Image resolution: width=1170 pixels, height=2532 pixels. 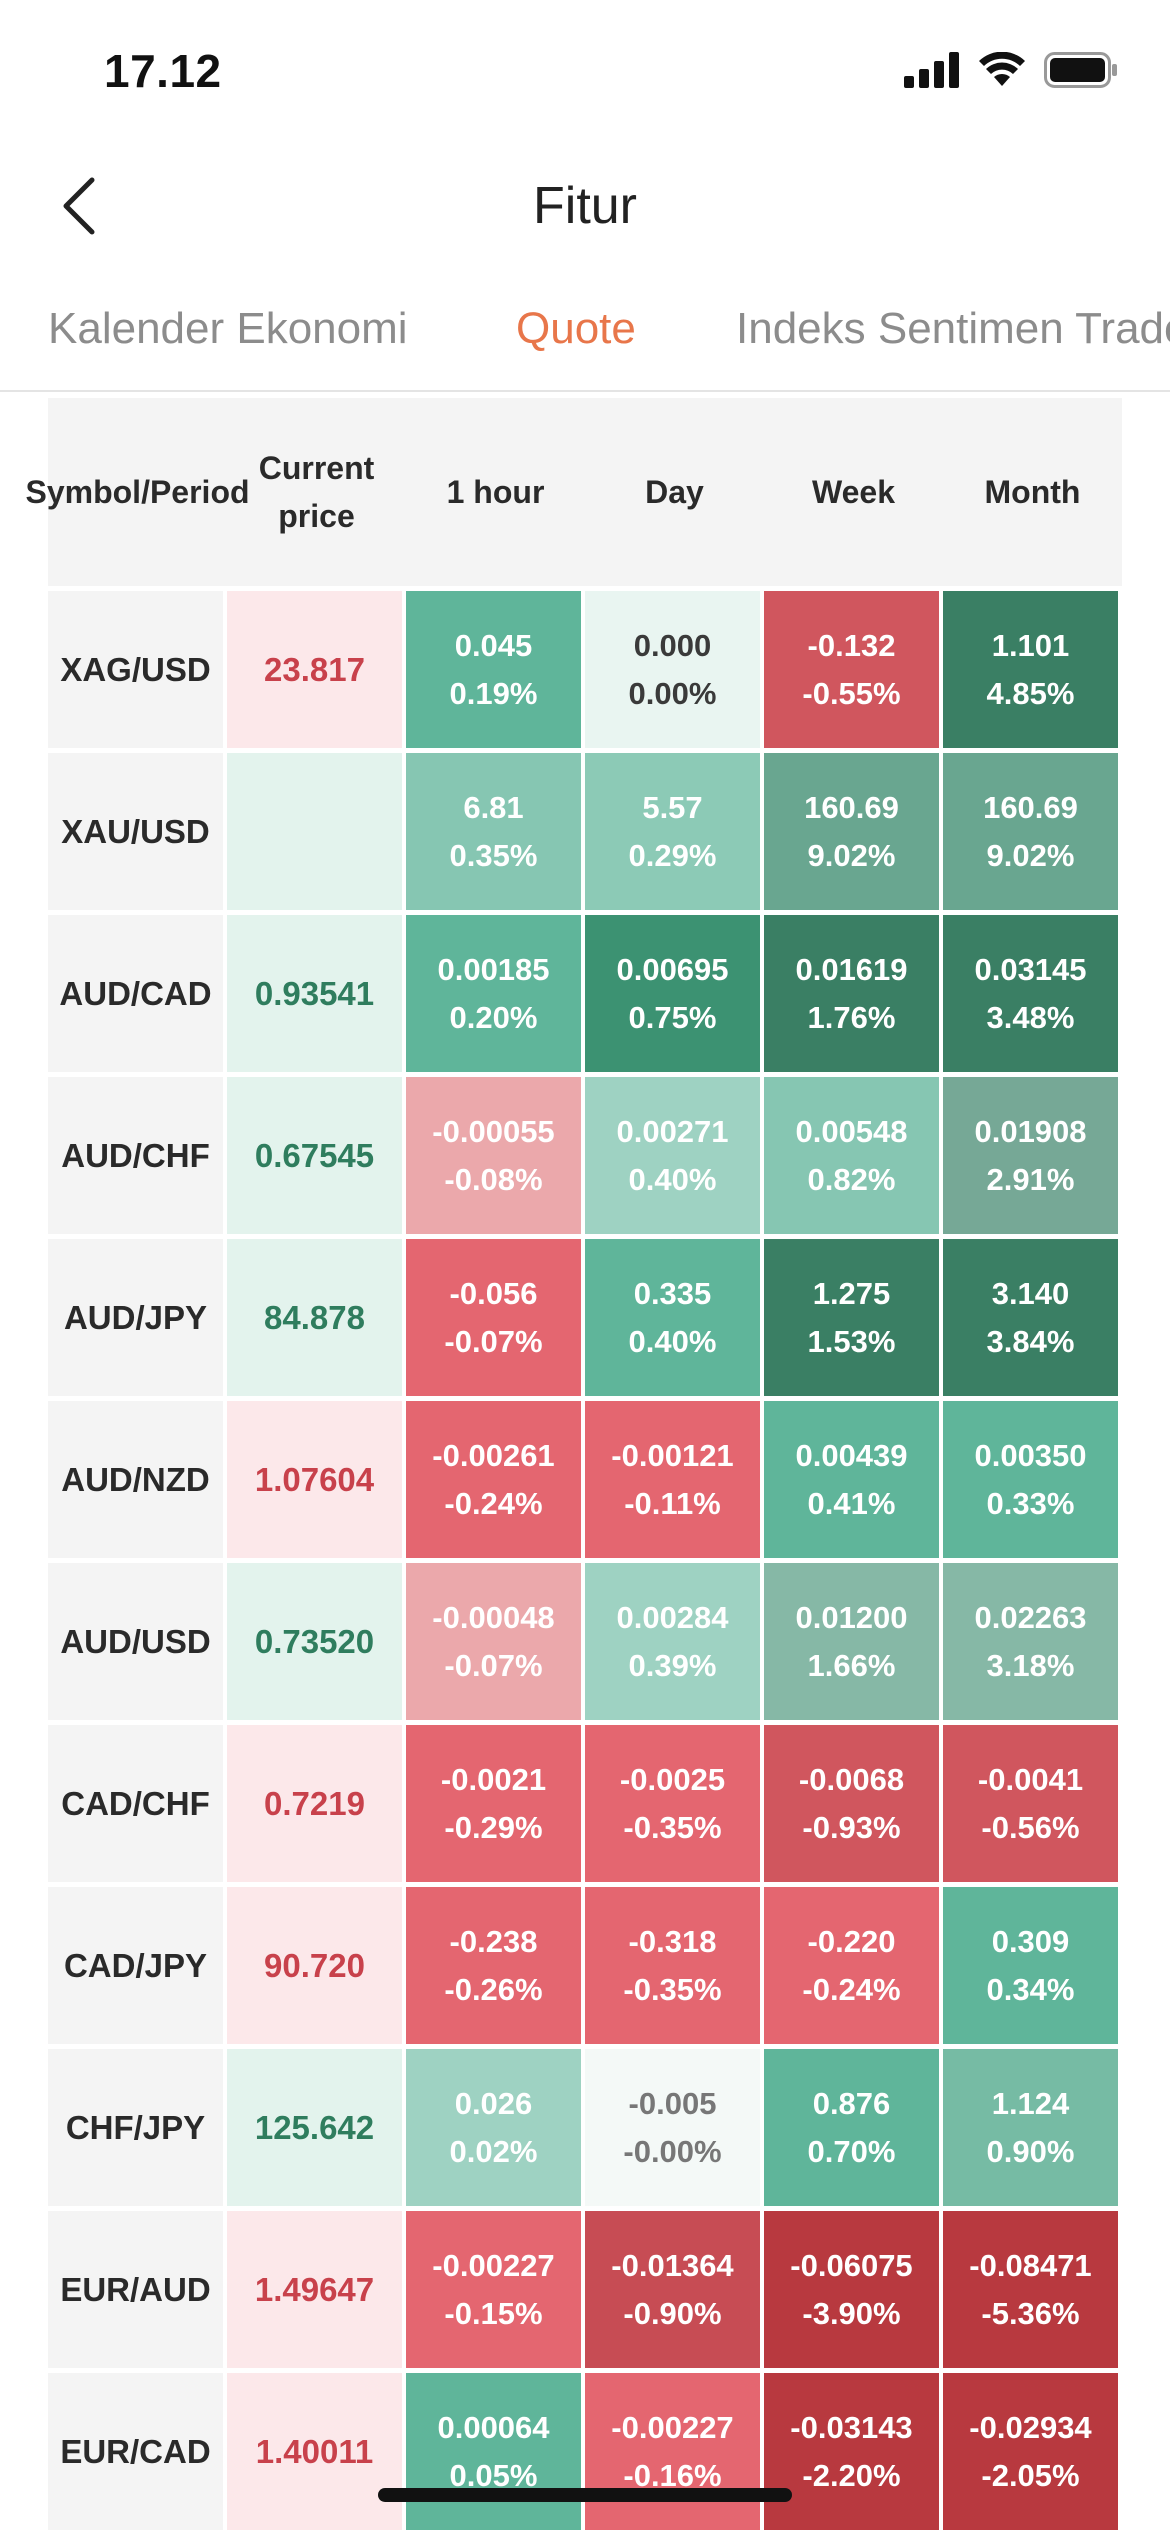 What do you see at coordinates (1030, 2289) in the screenshot?
I see `change-cell: -0.08471 -5.36%` at bounding box center [1030, 2289].